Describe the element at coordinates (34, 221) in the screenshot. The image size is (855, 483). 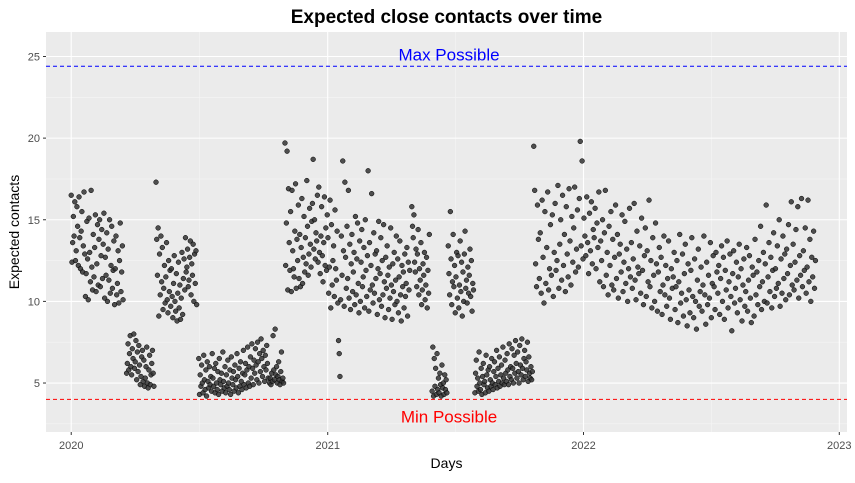
I see `y-tick-label: 15` at that location.